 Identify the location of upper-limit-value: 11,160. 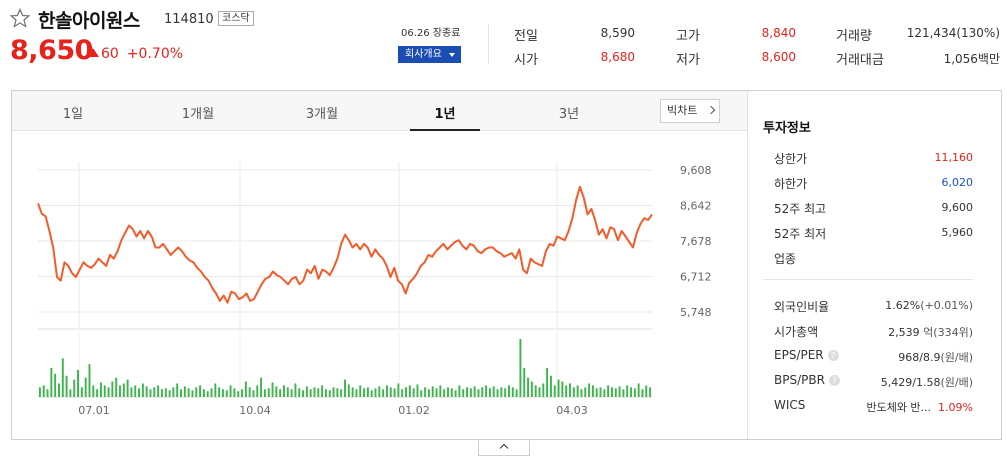
(954, 157).